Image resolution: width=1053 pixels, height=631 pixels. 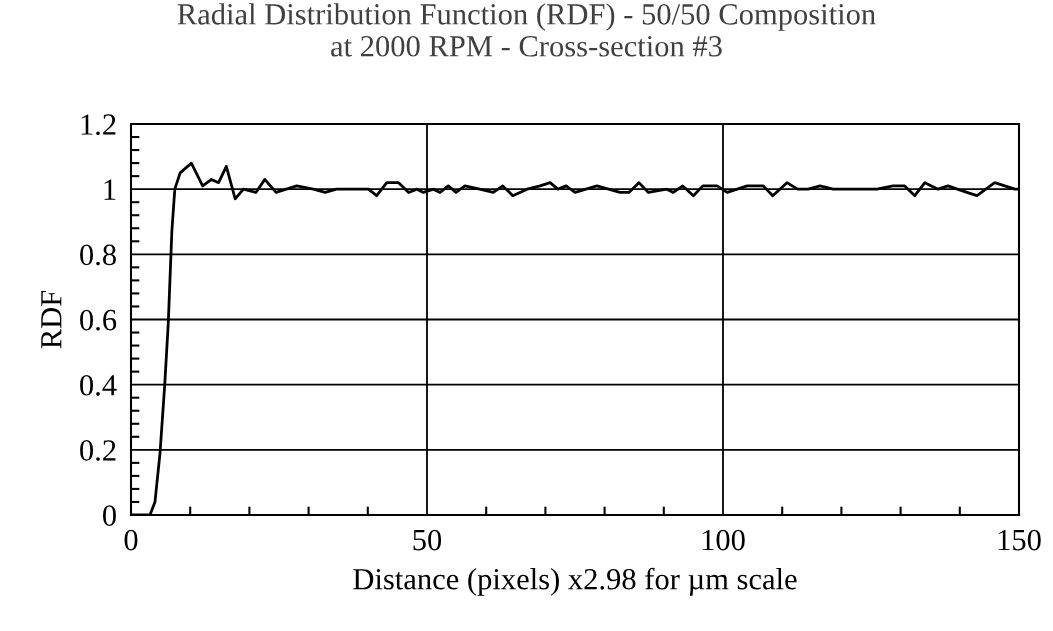 What do you see at coordinates (575, 581) in the screenshot?
I see `x-axis-title: Distance (pixels) x2.98 for µm scale` at bounding box center [575, 581].